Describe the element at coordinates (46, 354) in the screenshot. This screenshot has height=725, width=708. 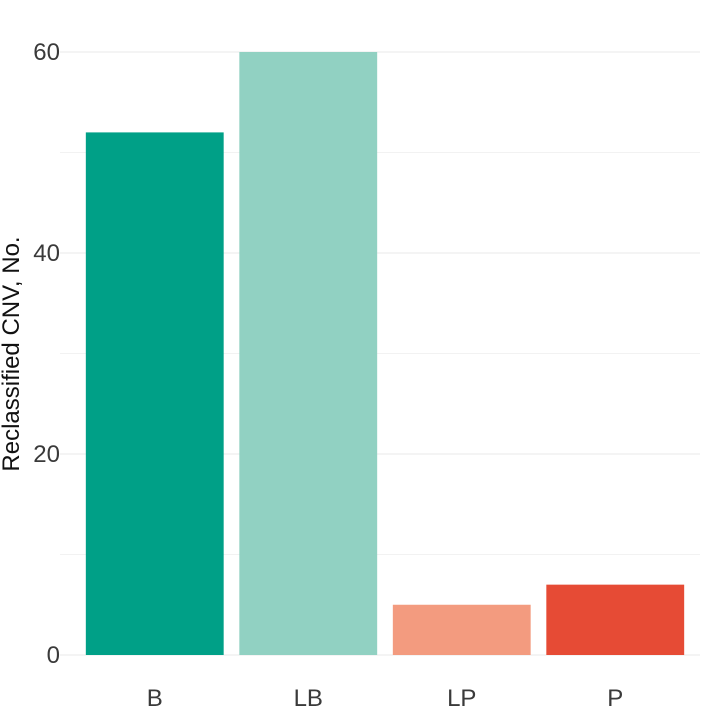
I see `y-axis-ticks: 0 20 40 60` at that location.